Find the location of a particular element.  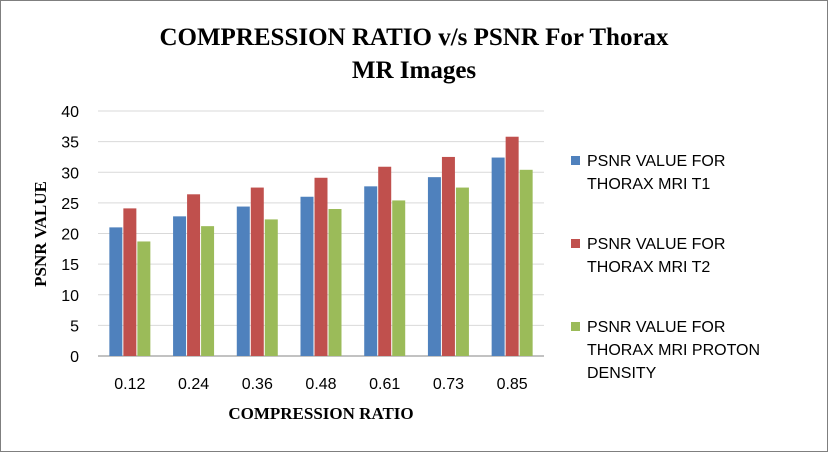

legend-label-2: PSNR VALUE FOR is located at coordinates (656, 244).